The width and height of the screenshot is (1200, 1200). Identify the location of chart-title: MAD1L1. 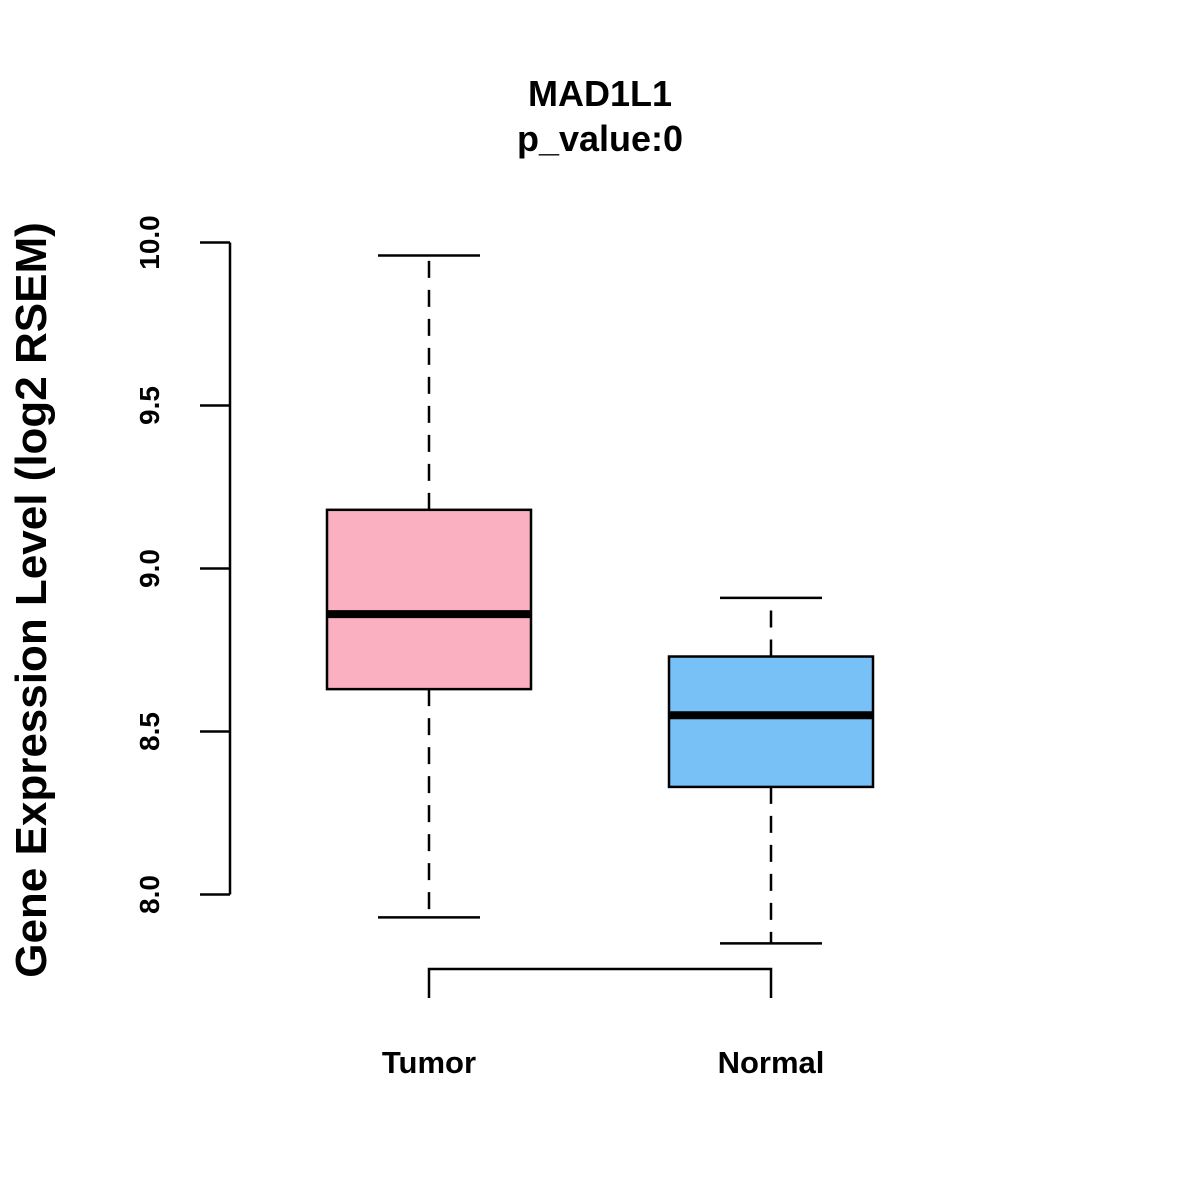
(600, 93).